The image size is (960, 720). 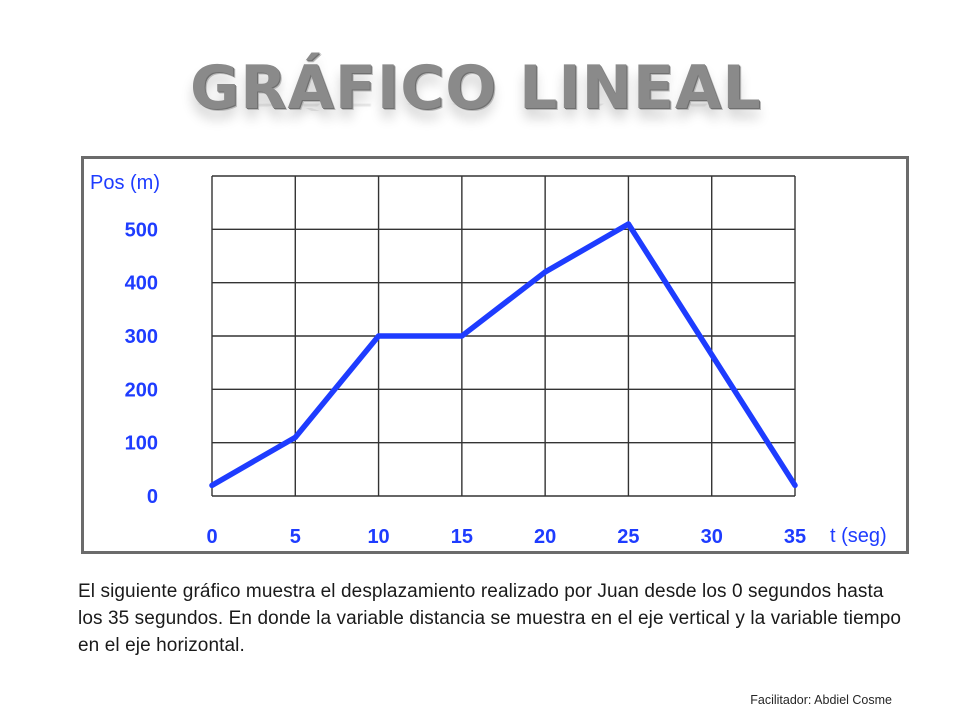 I want to click on slide-title: GRÁFICO LINEAL, so click(x=475, y=88).